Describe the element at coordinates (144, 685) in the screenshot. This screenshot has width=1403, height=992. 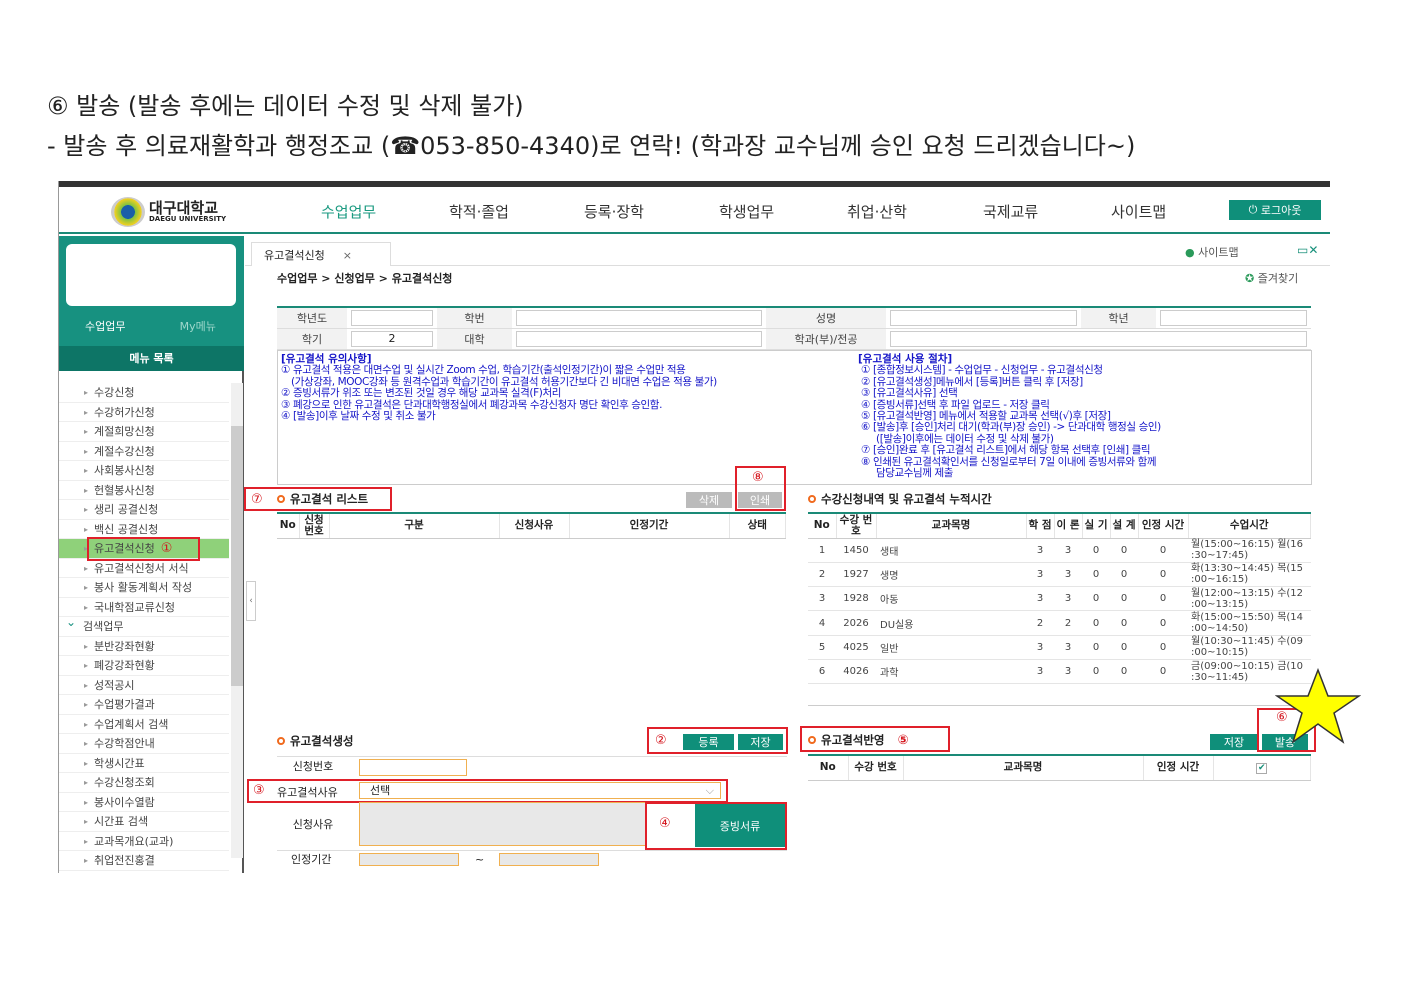
I see `sidebar-item: 성적공시` at that location.